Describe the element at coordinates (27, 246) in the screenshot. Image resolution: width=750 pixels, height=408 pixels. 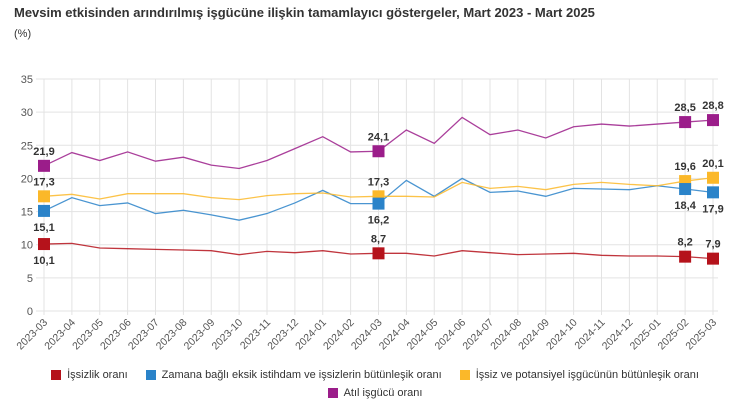
I see `y-tick-label: 10` at that location.